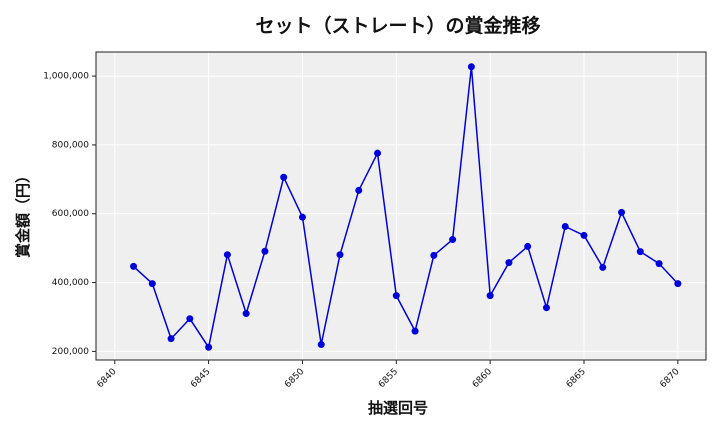 This screenshot has width=720, height=432. I want to click on chart-title: セット（ストレート）の賞金推移, so click(397, 25).